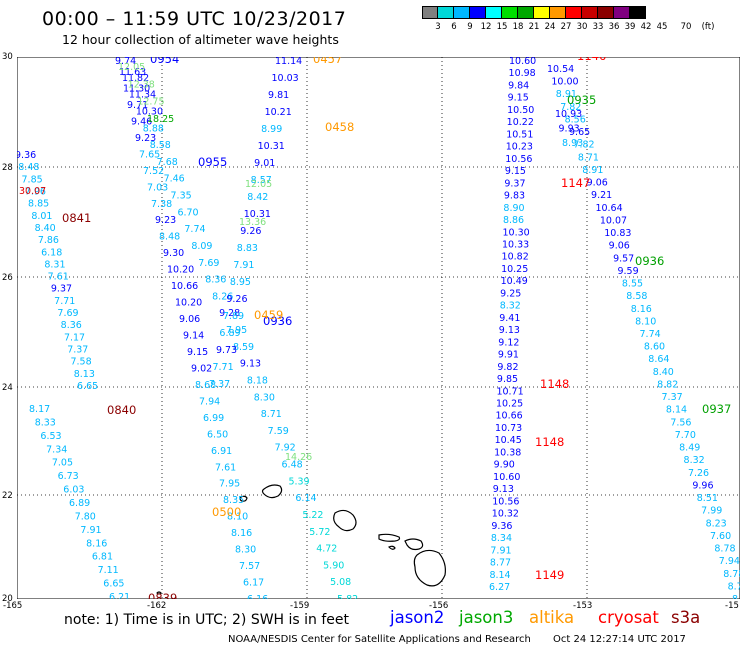 The width and height of the screenshot is (740, 650). Describe the element at coordinates (153, 171) in the screenshot. I see `wave-height-value: 7.52` at that location.